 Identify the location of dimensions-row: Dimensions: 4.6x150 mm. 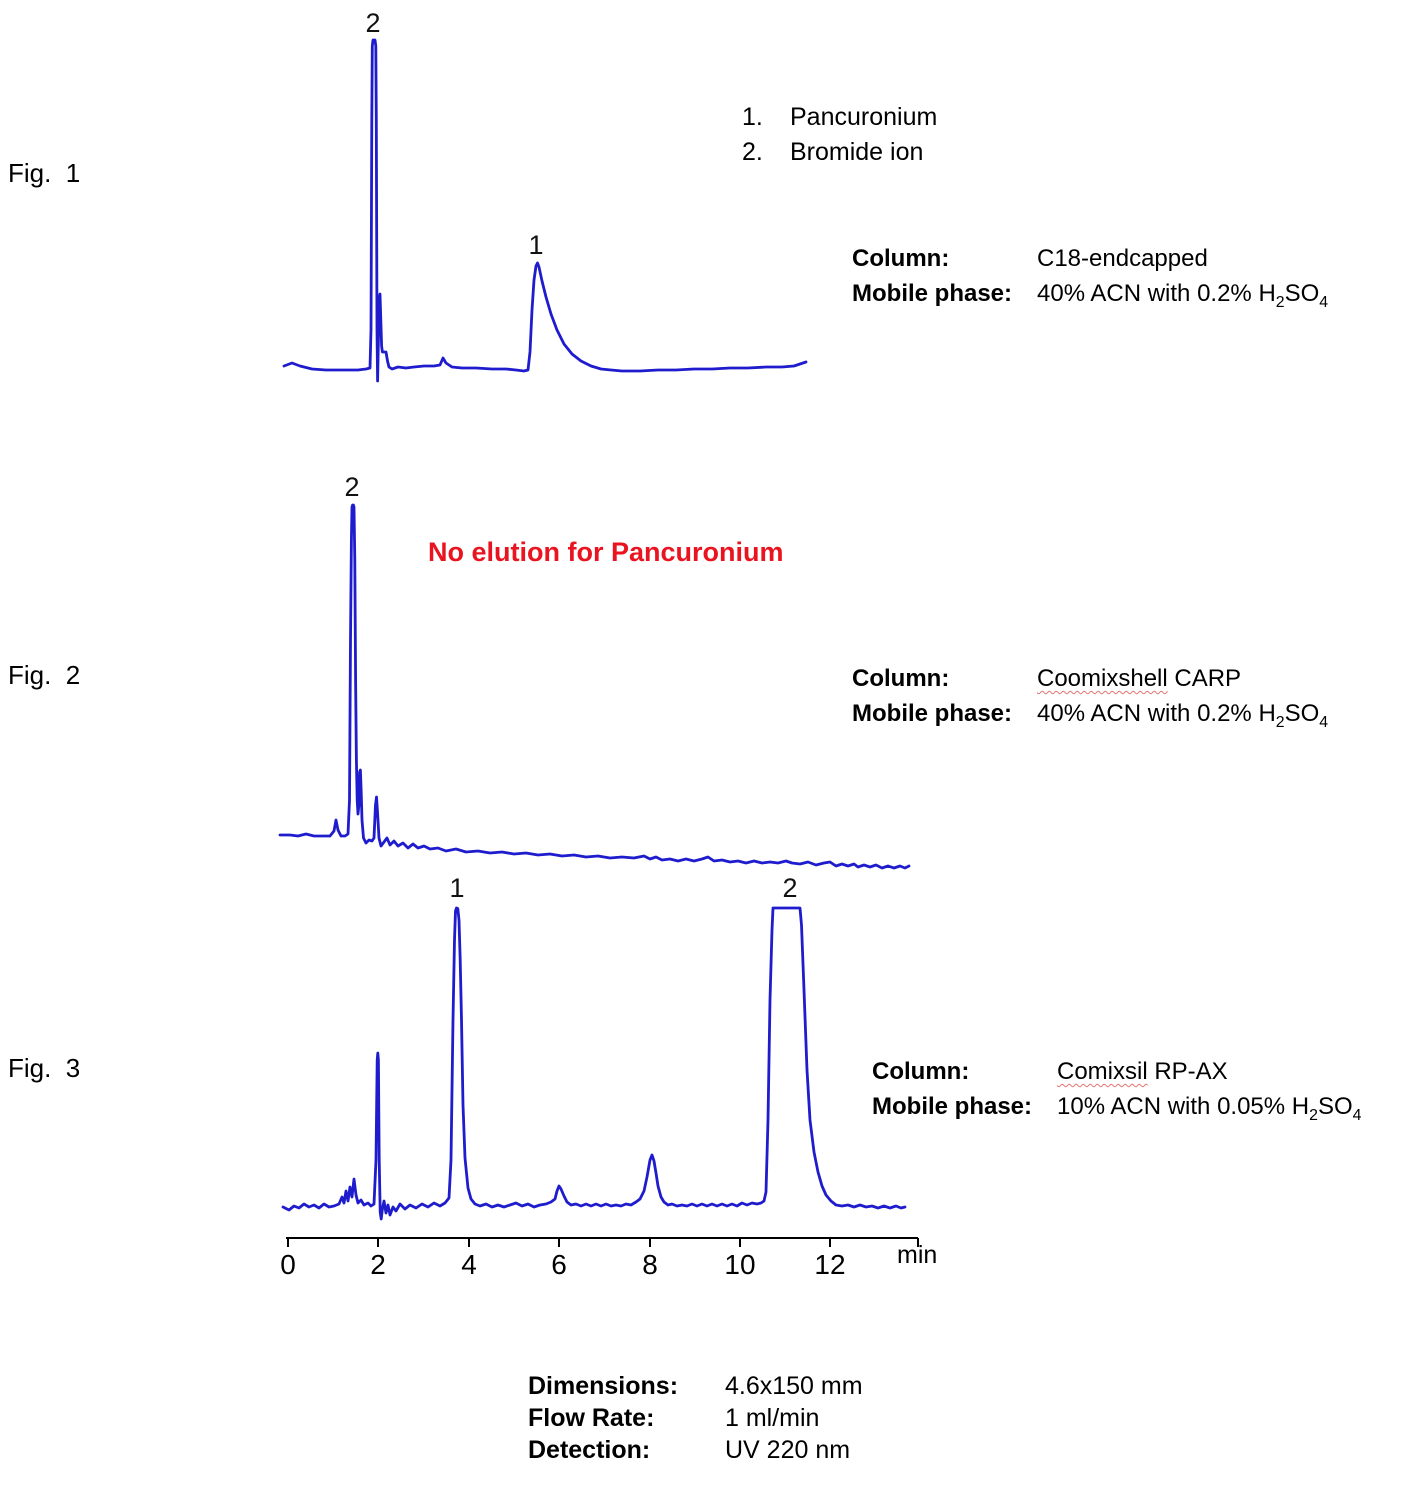
(695, 1386).